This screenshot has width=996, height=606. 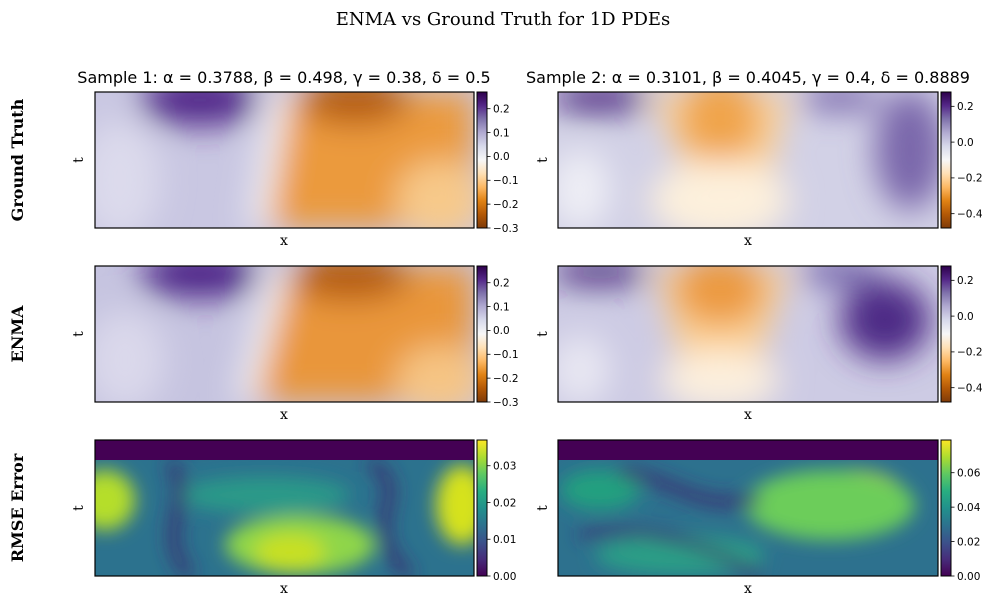 I want to click on colorbar-ground-truth-sample-1: −0.3 −0.2 −0.1 0.0 0.1 0.2, so click(x=497, y=163).